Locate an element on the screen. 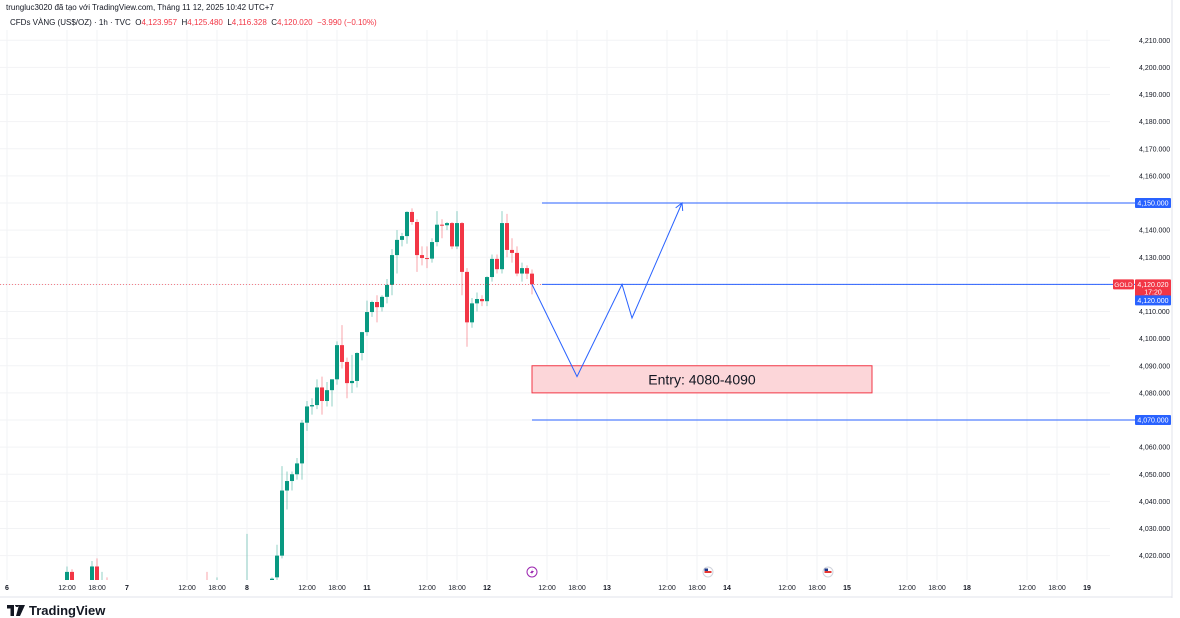  entry-zone is located at coordinates (702, 379).